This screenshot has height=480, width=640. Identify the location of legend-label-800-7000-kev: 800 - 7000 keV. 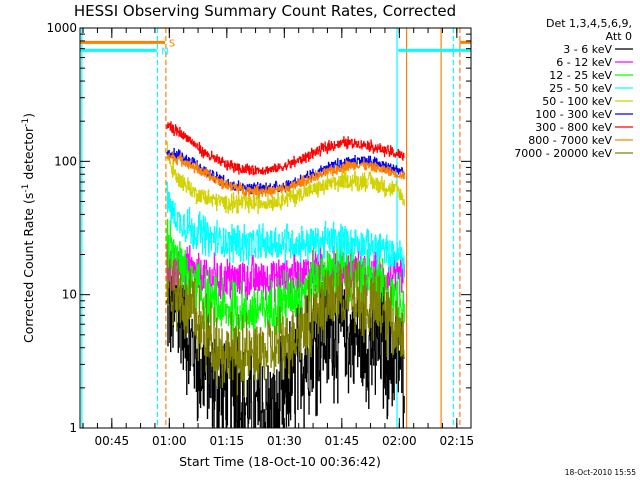
(570, 140).